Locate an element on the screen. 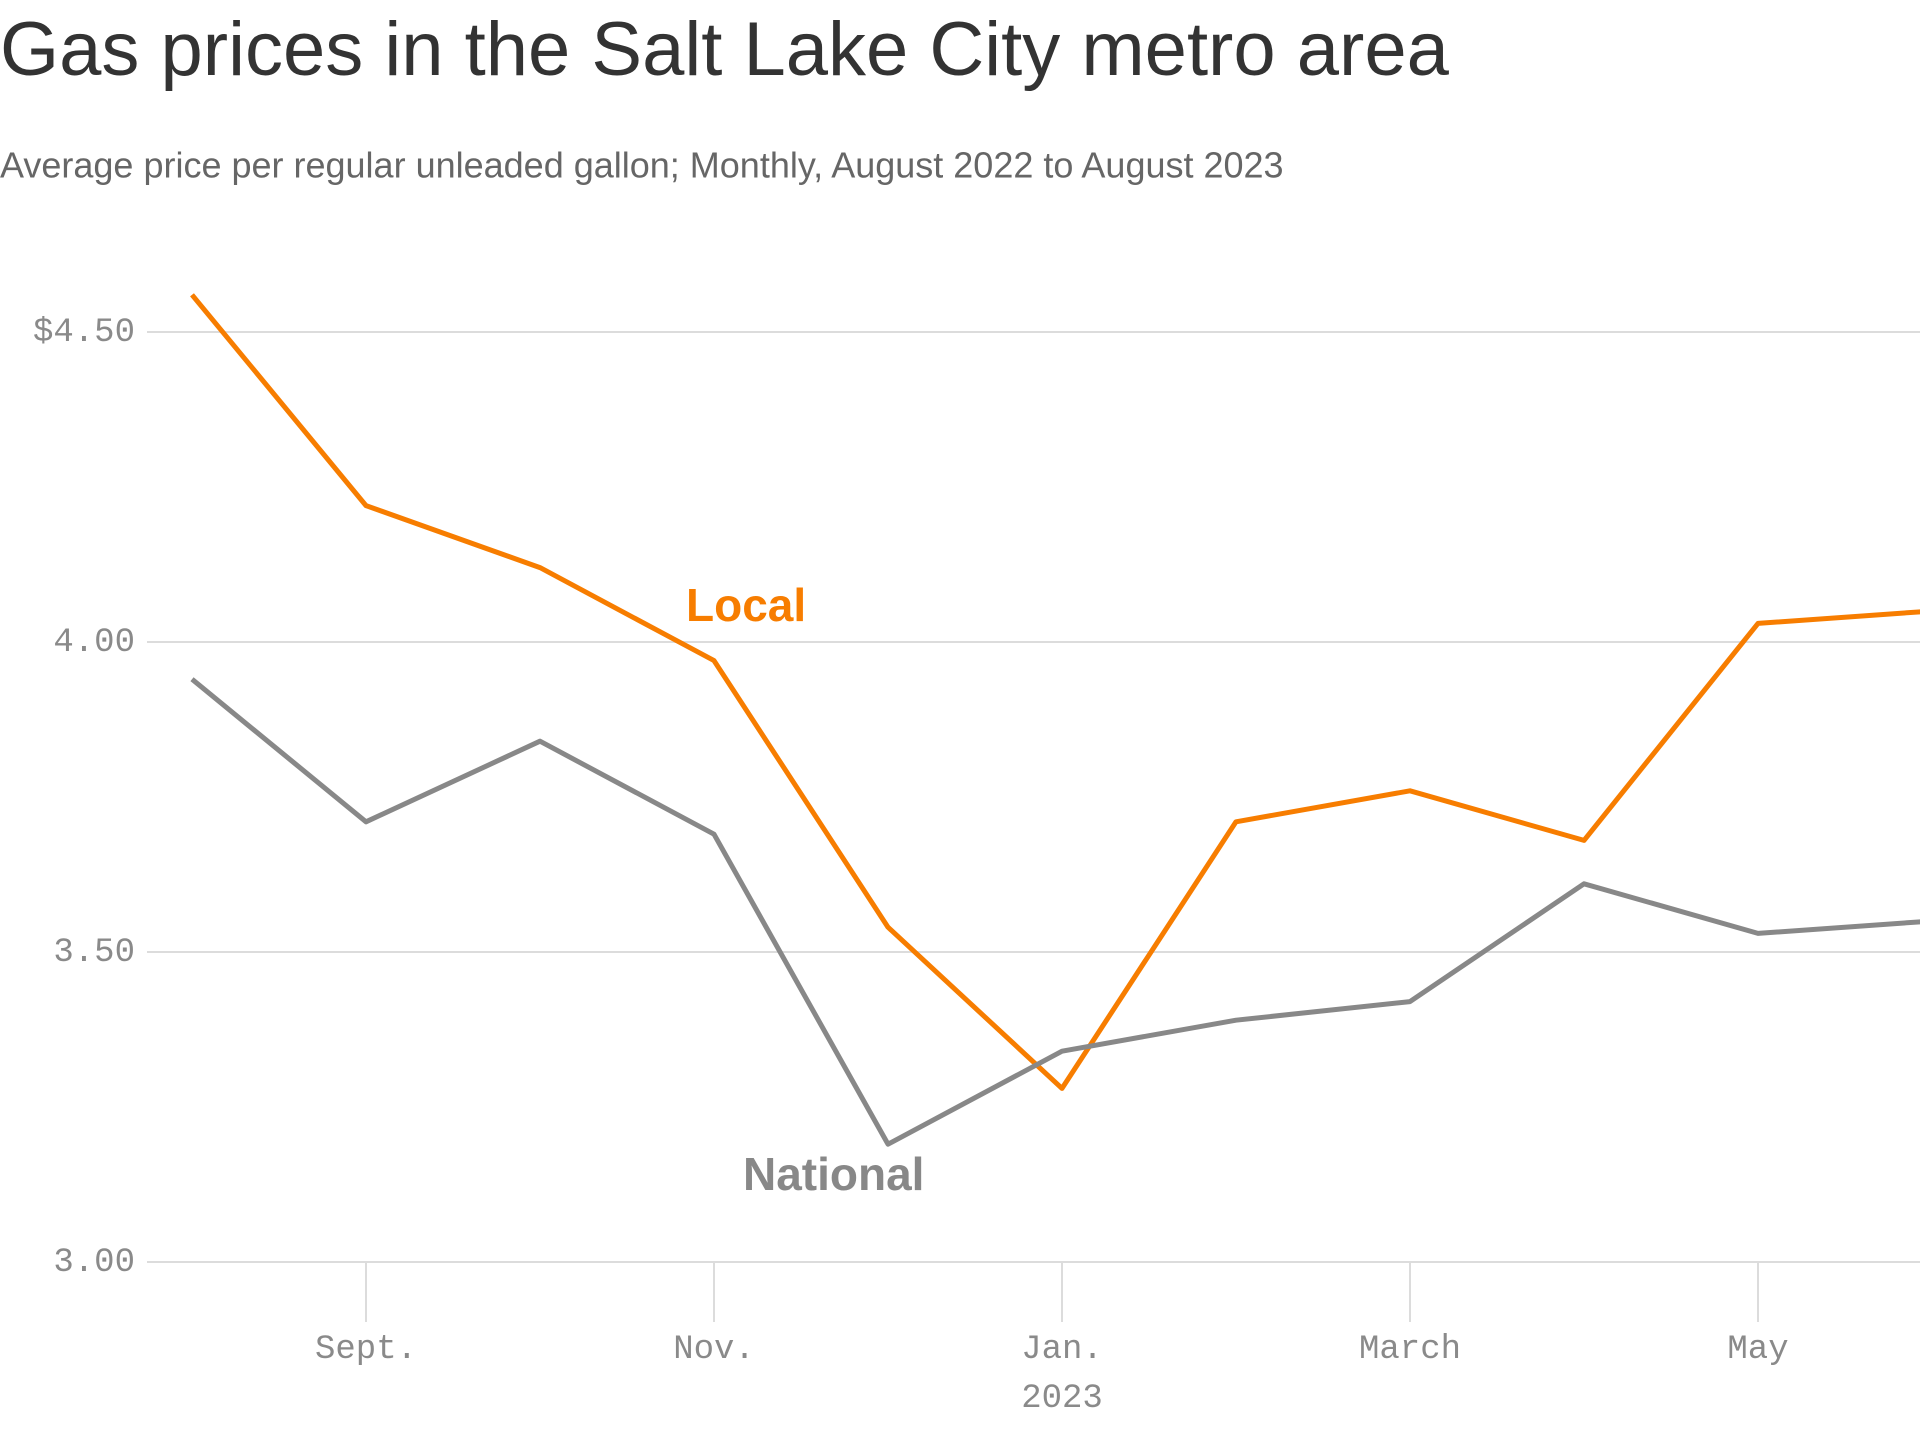 The width and height of the screenshot is (1920, 1440). series-label: National is located at coordinates (833, 1174).